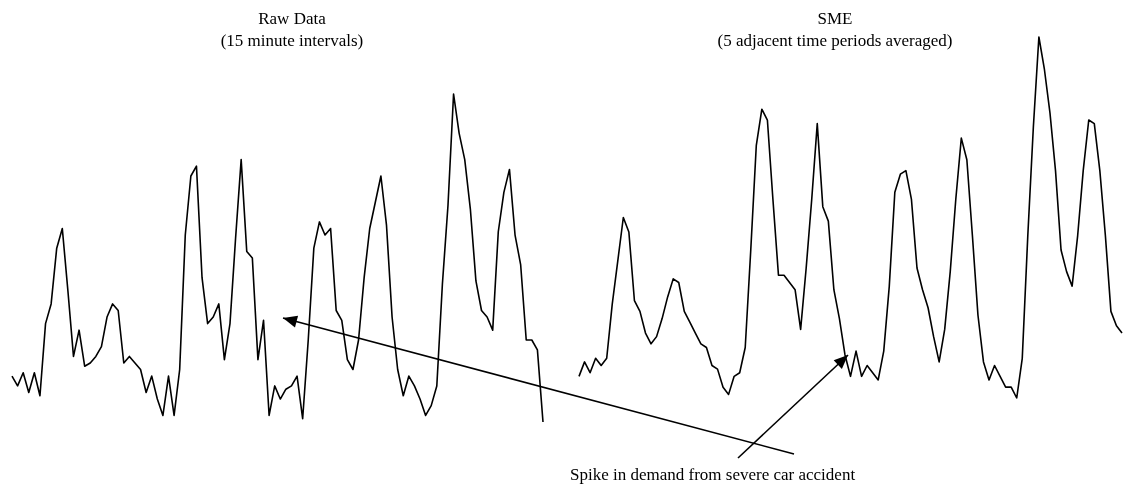  I want to click on chart-title: SME, so click(835, 18).